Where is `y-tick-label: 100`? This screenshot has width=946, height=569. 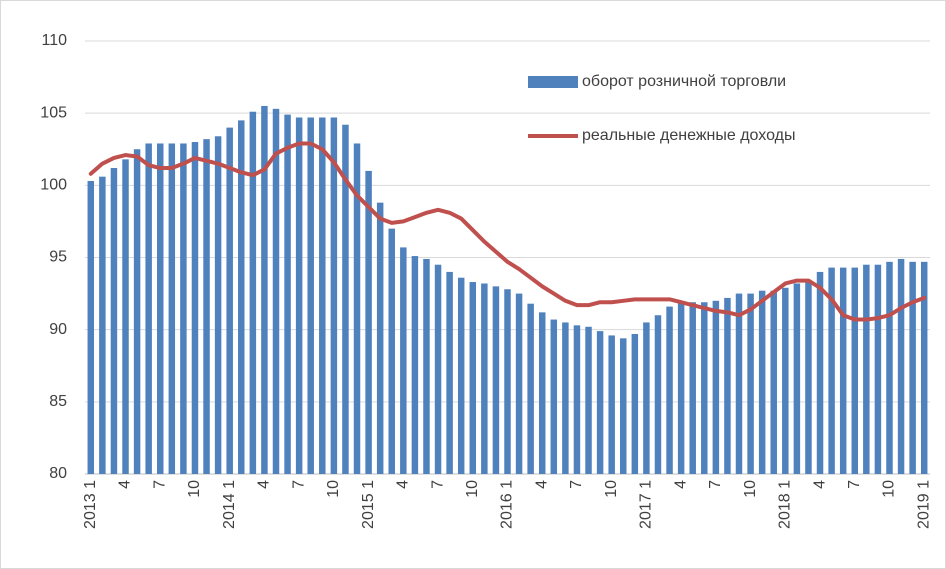
y-tick-label: 100 is located at coordinates (53, 185).